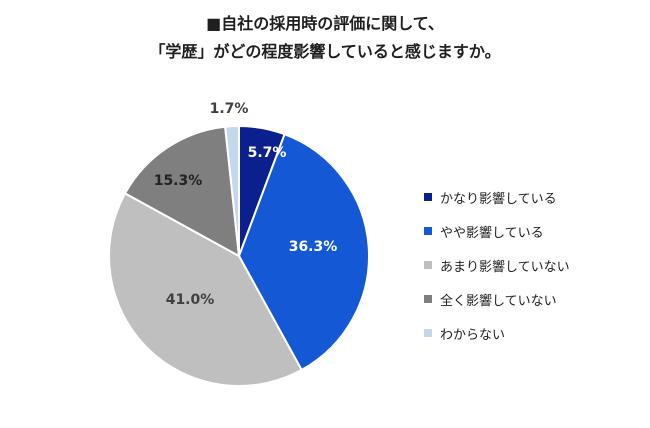  What do you see at coordinates (325, 51) in the screenshot?
I see `chart-subtitle: 「学歴」がどの程度影響していると感じますか。` at bounding box center [325, 51].